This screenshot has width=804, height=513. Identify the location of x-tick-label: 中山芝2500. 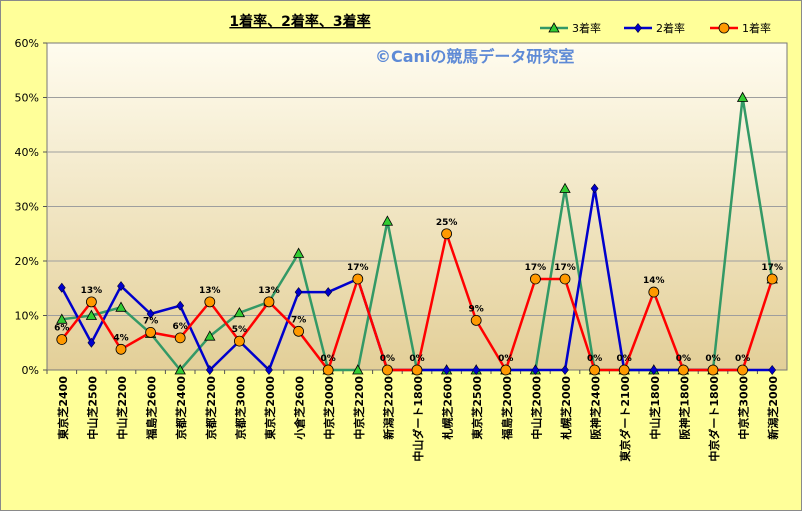
(92, 408).